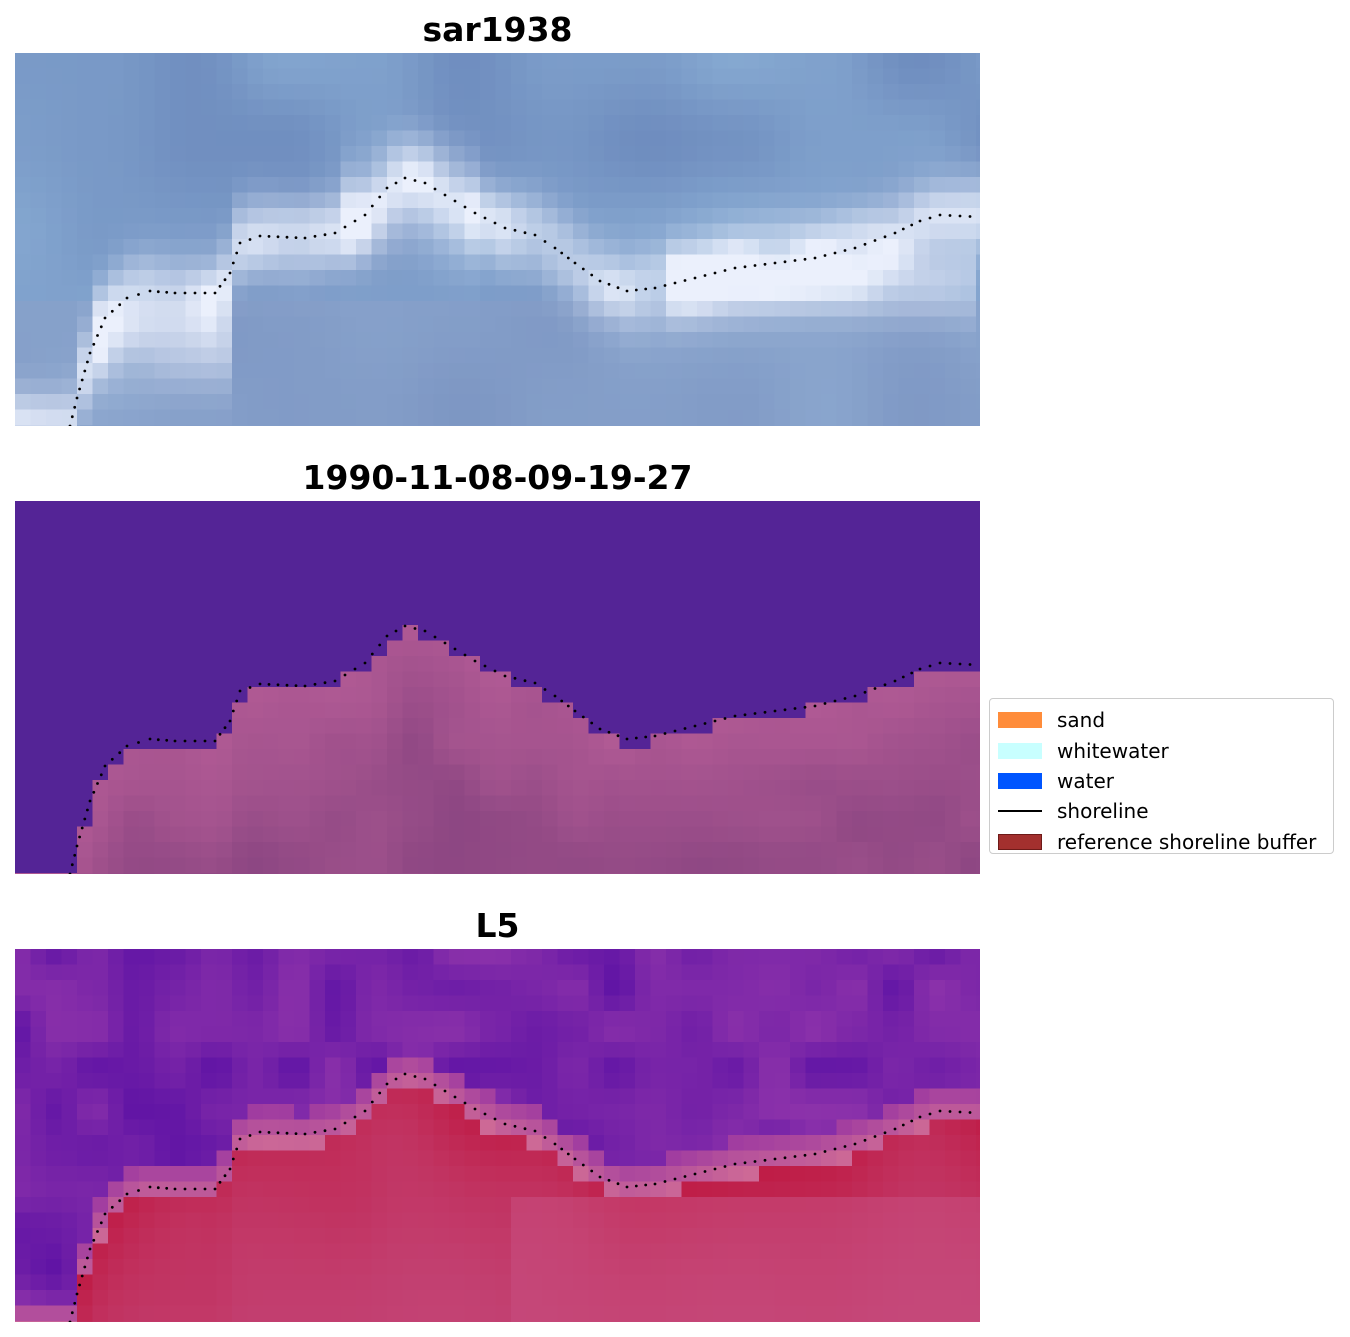  What do you see at coordinates (497, 925) in the screenshot?
I see `panel-title-3: L5` at bounding box center [497, 925].